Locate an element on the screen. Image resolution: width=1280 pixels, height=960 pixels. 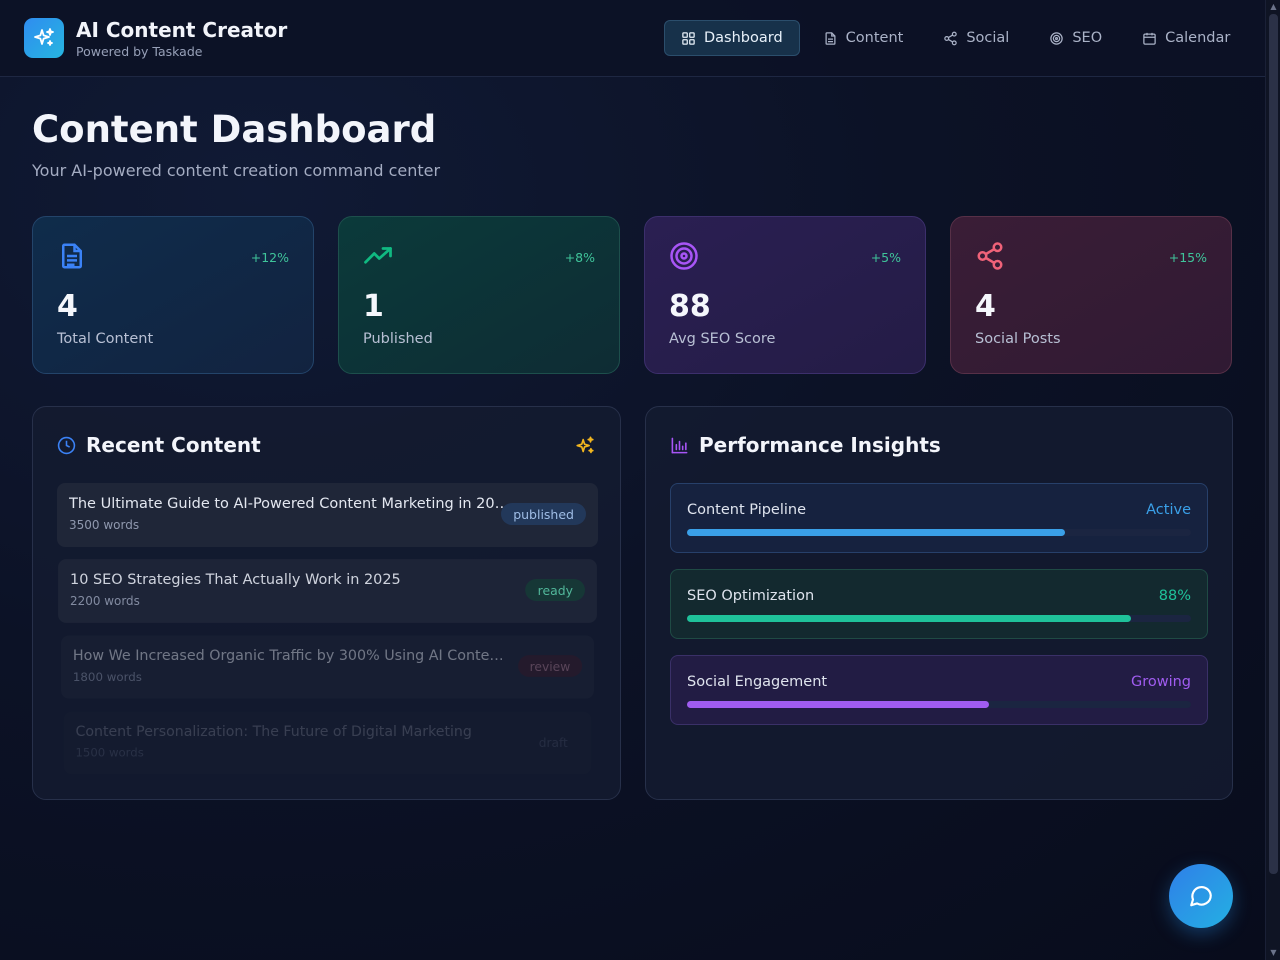
insight-seo-optimization: SEO Optimization 88% is located at coordinates (939, 604).